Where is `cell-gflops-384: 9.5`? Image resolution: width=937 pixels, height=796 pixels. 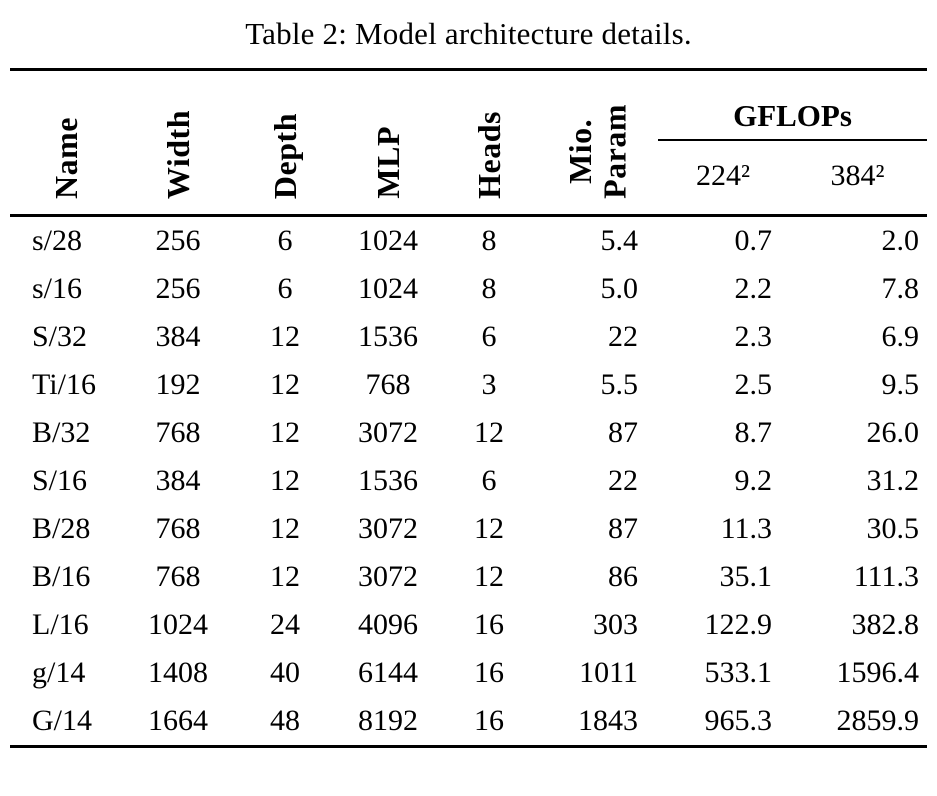 cell-gflops-384: 9.5 is located at coordinates (900, 384).